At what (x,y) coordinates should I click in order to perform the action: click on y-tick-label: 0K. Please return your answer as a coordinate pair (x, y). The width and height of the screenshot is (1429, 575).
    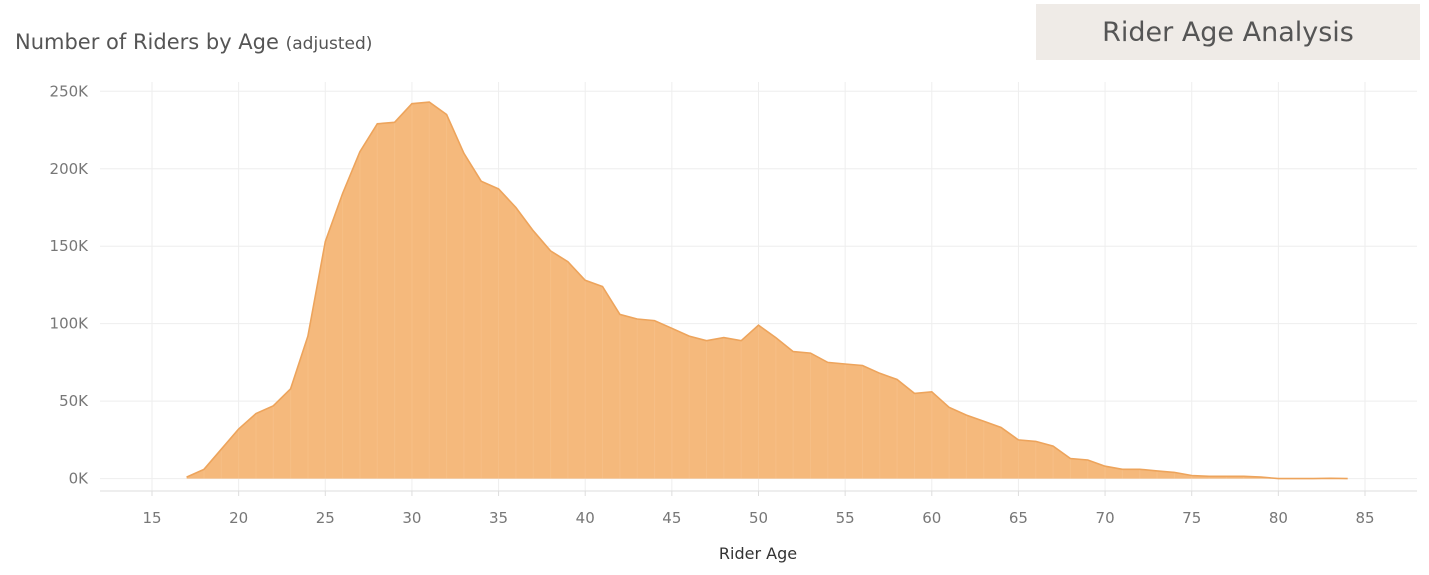
    Looking at the image, I should click on (79, 479).